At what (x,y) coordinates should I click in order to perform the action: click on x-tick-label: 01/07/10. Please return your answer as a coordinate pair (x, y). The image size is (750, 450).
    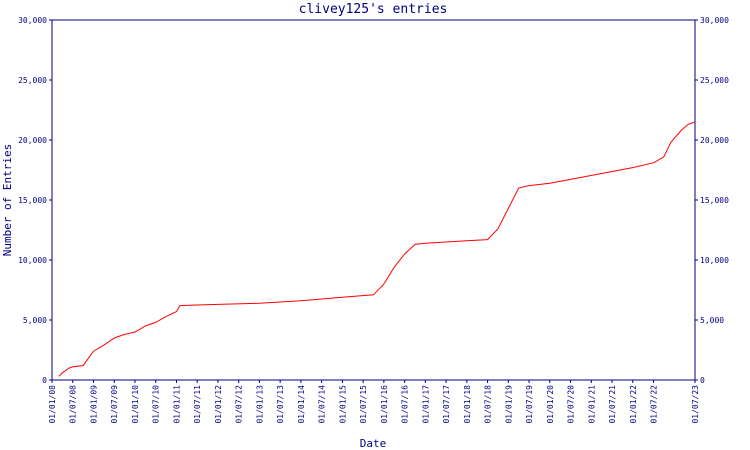
    Looking at the image, I should click on (156, 404).